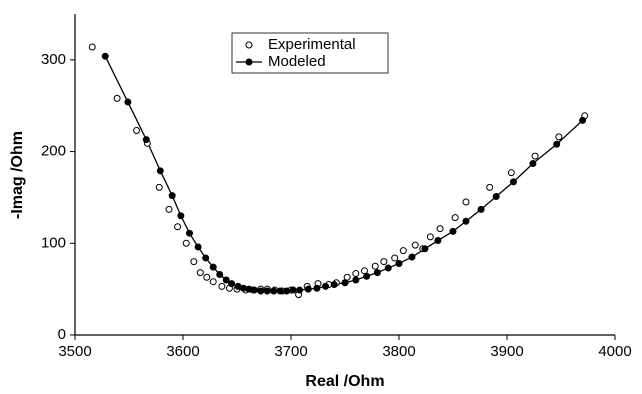  What do you see at coordinates (312, 44) in the screenshot?
I see `legend-label: Experimental` at bounding box center [312, 44].